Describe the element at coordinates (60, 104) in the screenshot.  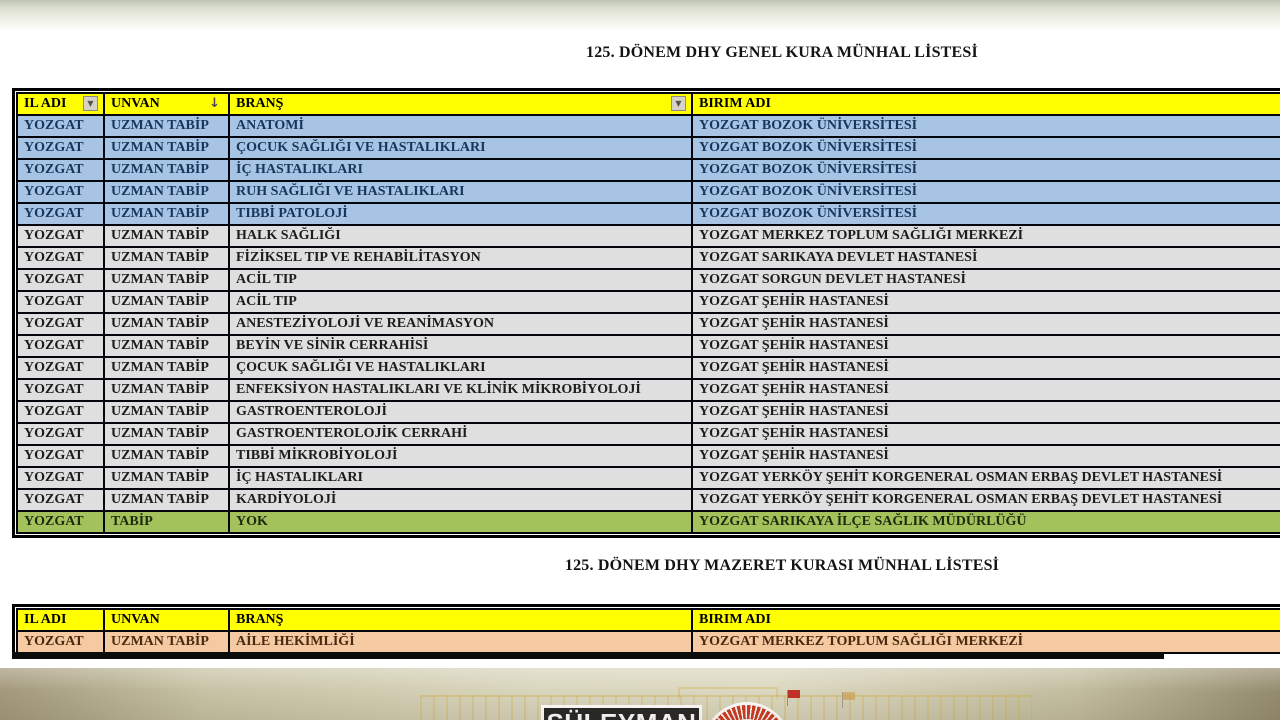
I see `column-header-il-adi: IL ADI ▼` at that location.